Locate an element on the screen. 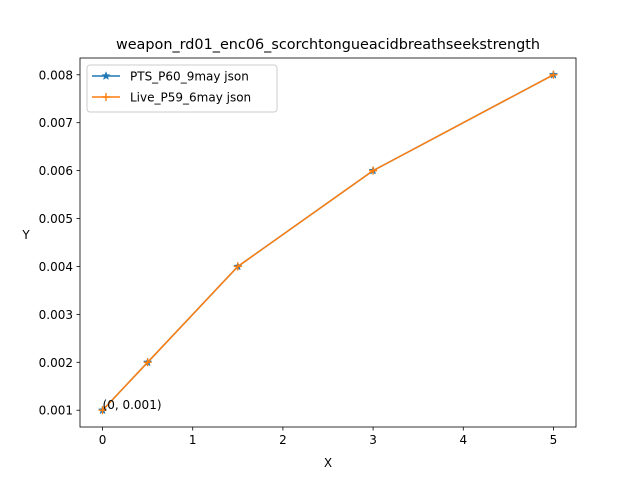  legend-label: Live_P59_6may json is located at coordinates (190, 98).